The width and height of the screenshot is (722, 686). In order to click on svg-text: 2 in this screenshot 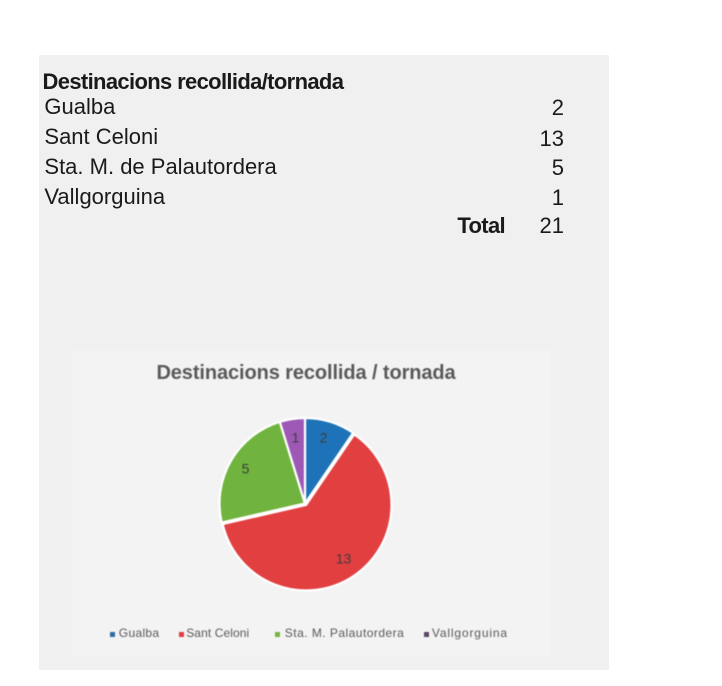, I will do `click(324, 438)`.